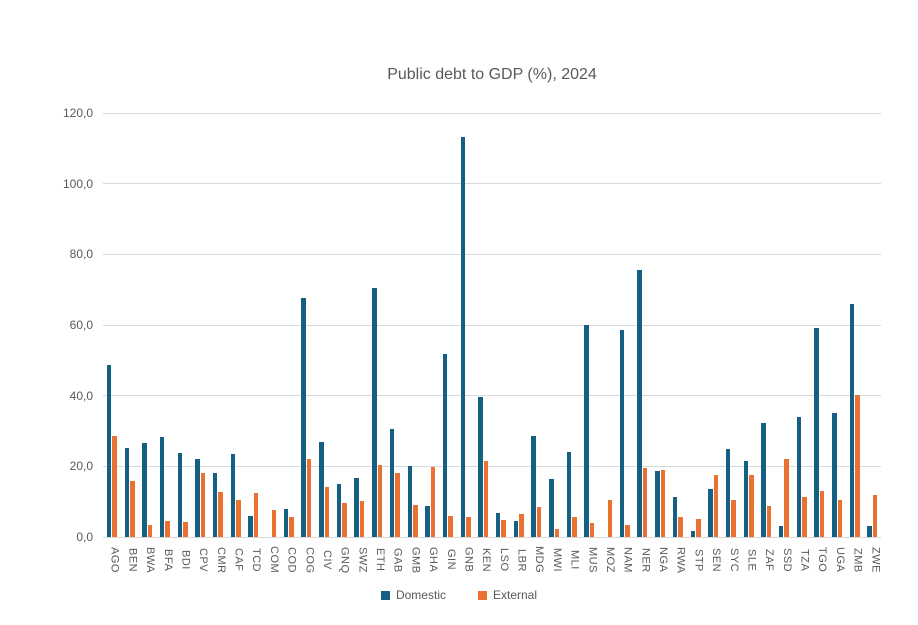 The height and width of the screenshot is (625, 918). I want to click on bar-domestic-SWZ, so click(356, 507).